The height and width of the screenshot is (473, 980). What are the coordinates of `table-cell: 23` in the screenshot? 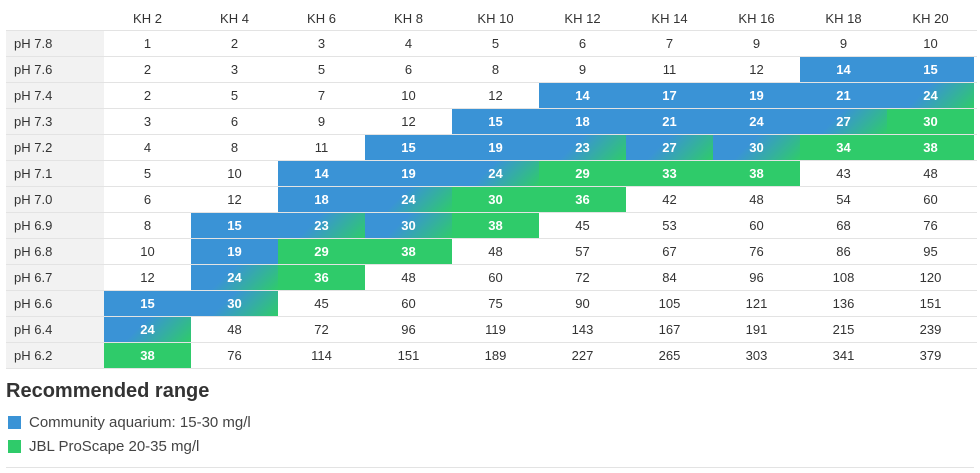 It's located at (582, 147).